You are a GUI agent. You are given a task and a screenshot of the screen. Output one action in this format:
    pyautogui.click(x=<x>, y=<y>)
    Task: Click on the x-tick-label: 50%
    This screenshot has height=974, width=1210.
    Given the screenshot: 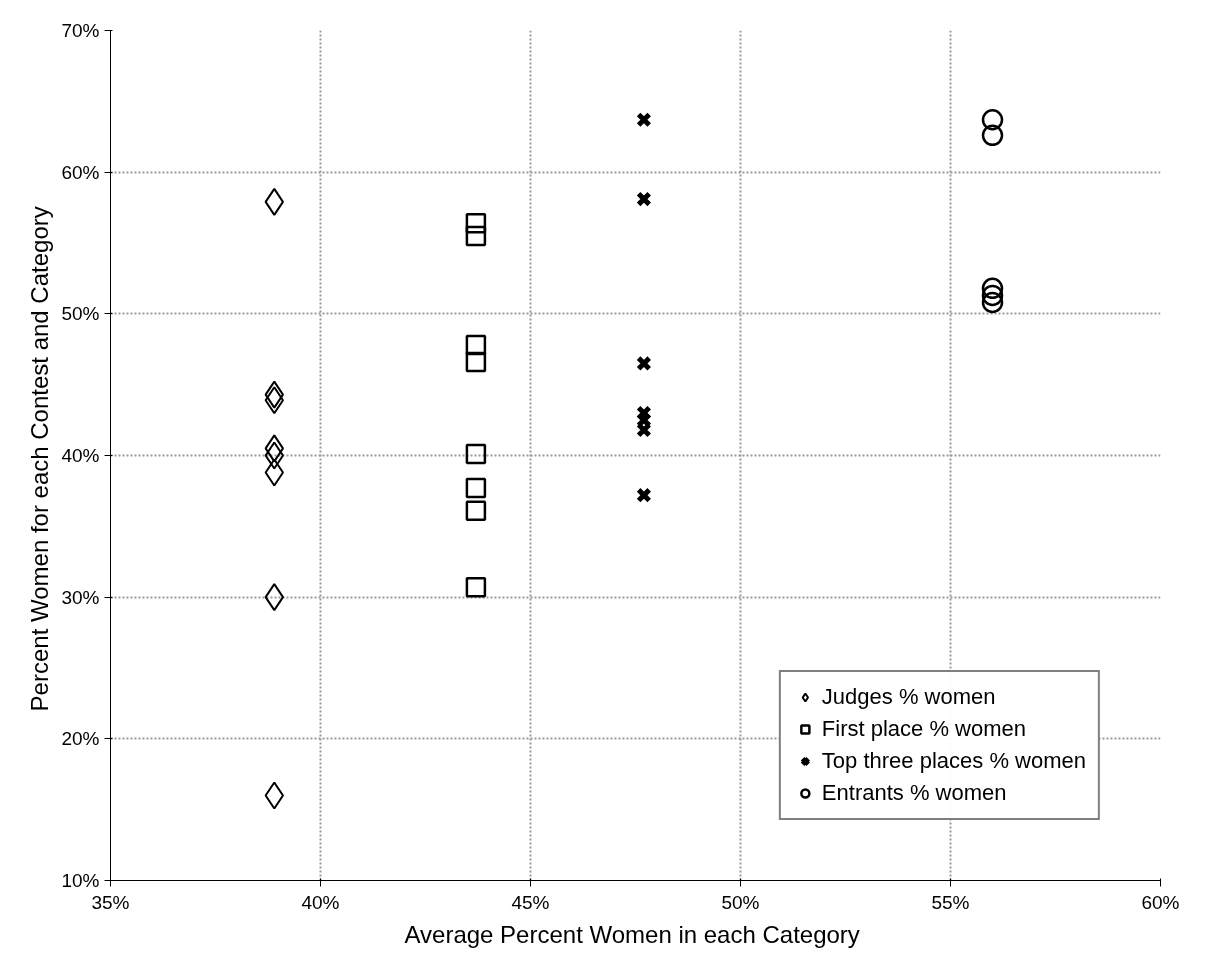 What is the action you would take?
    pyautogui.click(x=740, y=902)
    